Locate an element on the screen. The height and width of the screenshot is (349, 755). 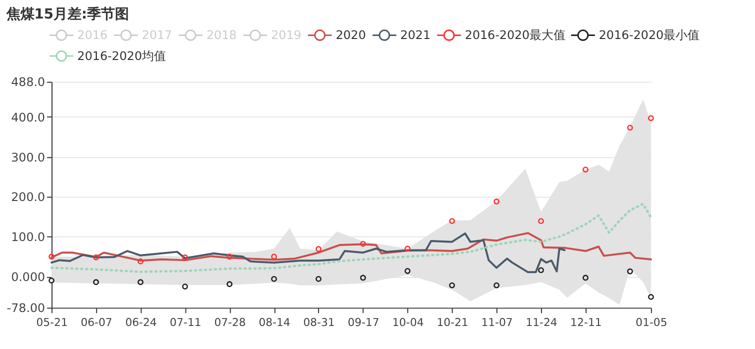
x-tick-label: 01-05 is located at coordinates (652, 323).